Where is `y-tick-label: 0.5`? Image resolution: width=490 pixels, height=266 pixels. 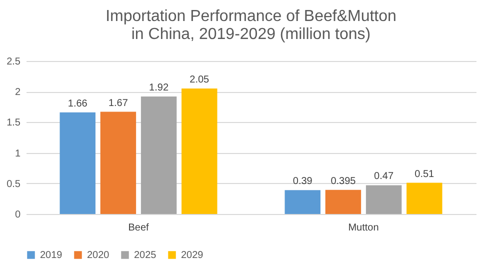 y-tick-label: 0.5 is located at coordinates (13, 184).